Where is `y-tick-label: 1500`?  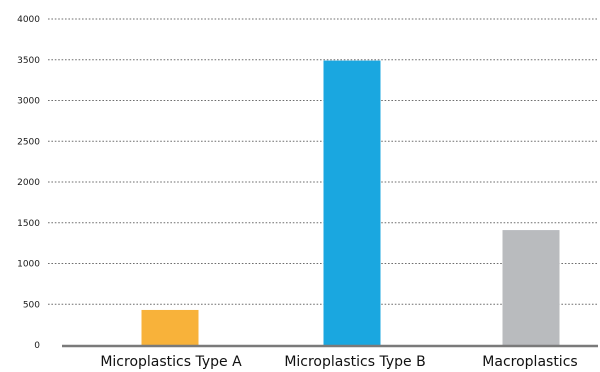 y-tick-label: 1500 is located at coordinates (28, 224).